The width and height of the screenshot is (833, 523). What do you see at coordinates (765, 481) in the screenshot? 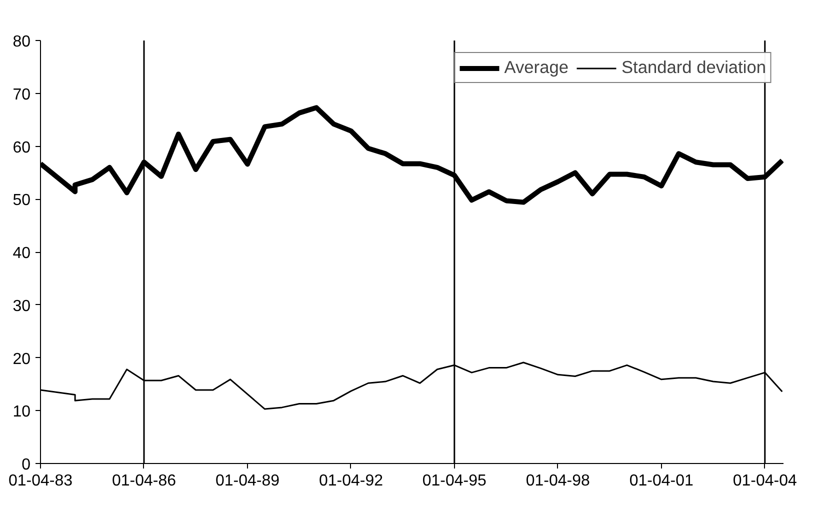
I see `x-tick-label: 01-04-04` at bounding box center [765, 481].